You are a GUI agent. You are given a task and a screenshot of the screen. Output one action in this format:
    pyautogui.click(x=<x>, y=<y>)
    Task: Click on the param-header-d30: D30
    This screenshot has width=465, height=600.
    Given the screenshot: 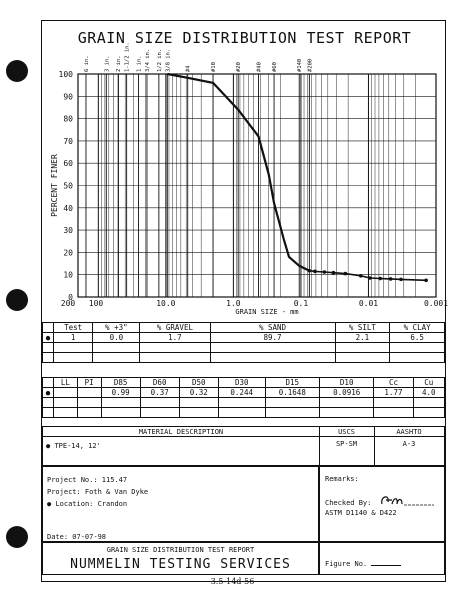 What is the action you would take?
    pyautogui.click(x=241, y=382)
    